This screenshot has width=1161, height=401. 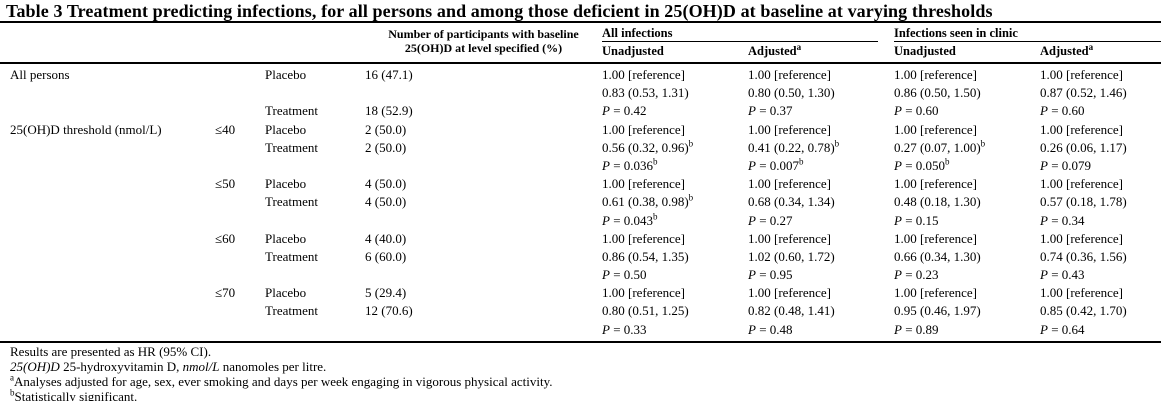 What do you see at coordinates (937, 311) in the screenshot?
I see `value-cell: 0.95 (0.46, 1.97)` at bounding box center [937, 311].